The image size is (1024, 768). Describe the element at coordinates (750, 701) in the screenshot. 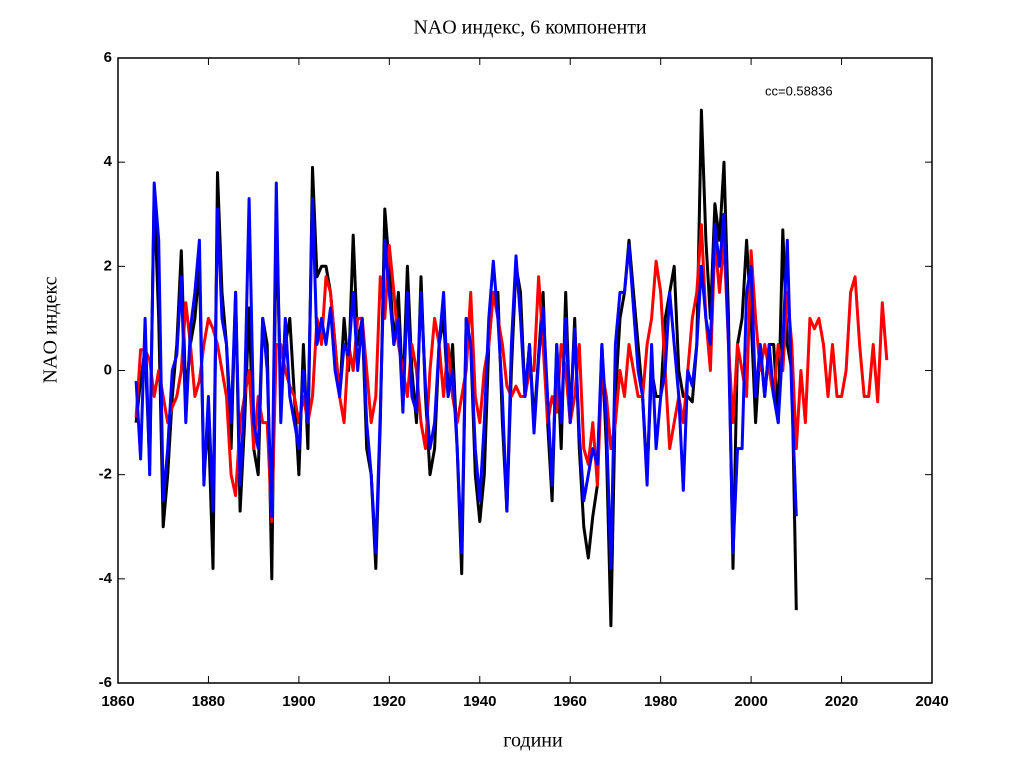

I see `x-tick-label: 2000` at that location.